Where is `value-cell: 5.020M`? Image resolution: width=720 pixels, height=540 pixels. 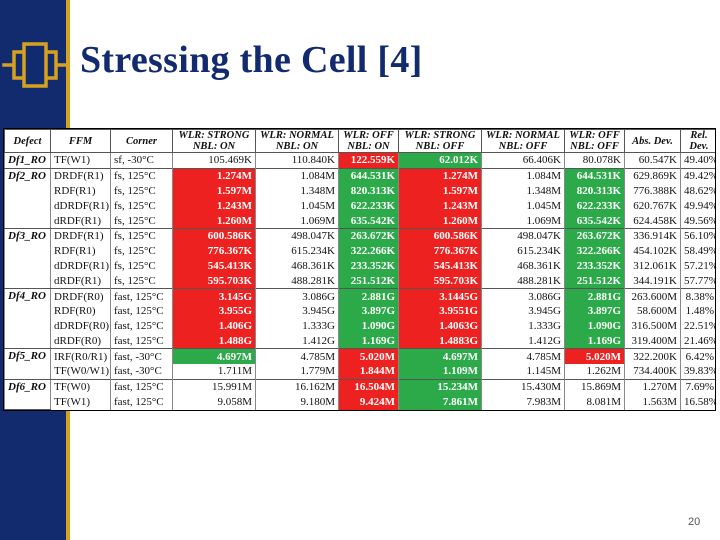 value-cell: 5.020M is located at coordinates (368, 356).